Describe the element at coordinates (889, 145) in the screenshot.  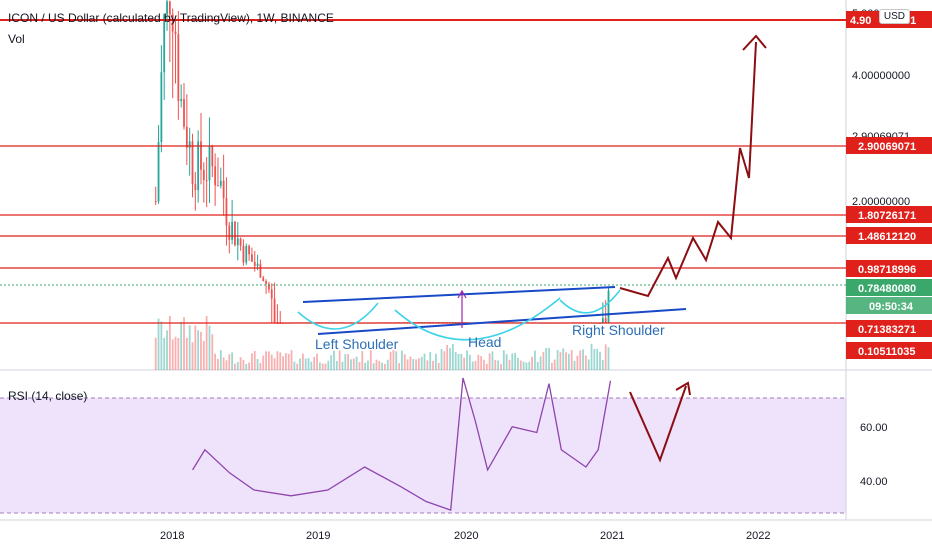
I see `price-tag-2-90069071: 2.90069071` at that location.